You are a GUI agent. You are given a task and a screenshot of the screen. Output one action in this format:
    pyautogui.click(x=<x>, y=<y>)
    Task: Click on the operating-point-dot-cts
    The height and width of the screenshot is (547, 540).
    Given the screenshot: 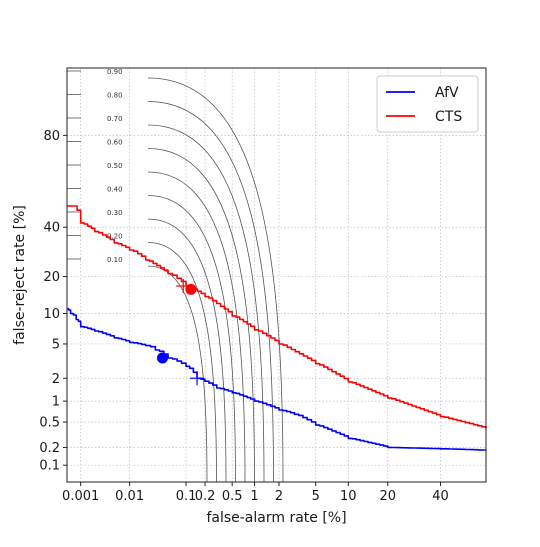 What is the action you would take?
    pyautogui.click(x=191, y=289)
    